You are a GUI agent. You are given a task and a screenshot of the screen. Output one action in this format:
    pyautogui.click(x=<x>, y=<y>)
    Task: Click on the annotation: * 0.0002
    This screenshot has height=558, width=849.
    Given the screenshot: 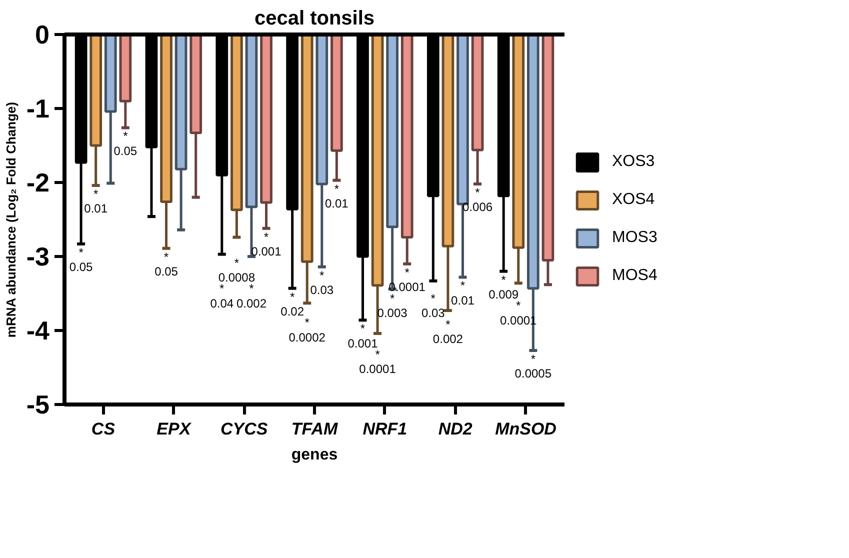 What is the action you would take?
    pyautogui.click(x=307, y=330)
    